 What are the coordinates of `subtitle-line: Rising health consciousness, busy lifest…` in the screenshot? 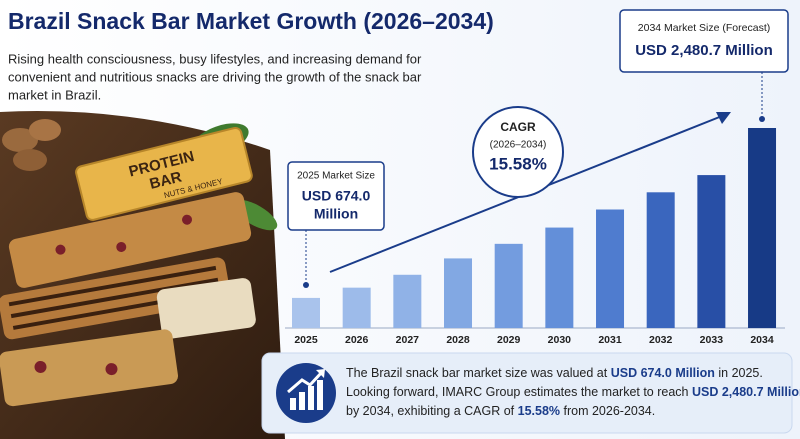 It's located at (215, 58).